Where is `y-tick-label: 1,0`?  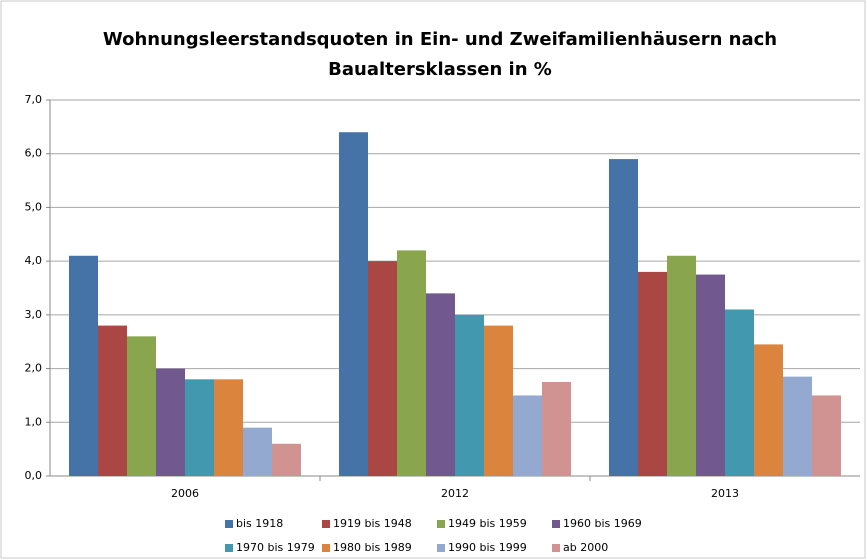
y-tick-label: 1,0 is located at coordinates (34, 421).